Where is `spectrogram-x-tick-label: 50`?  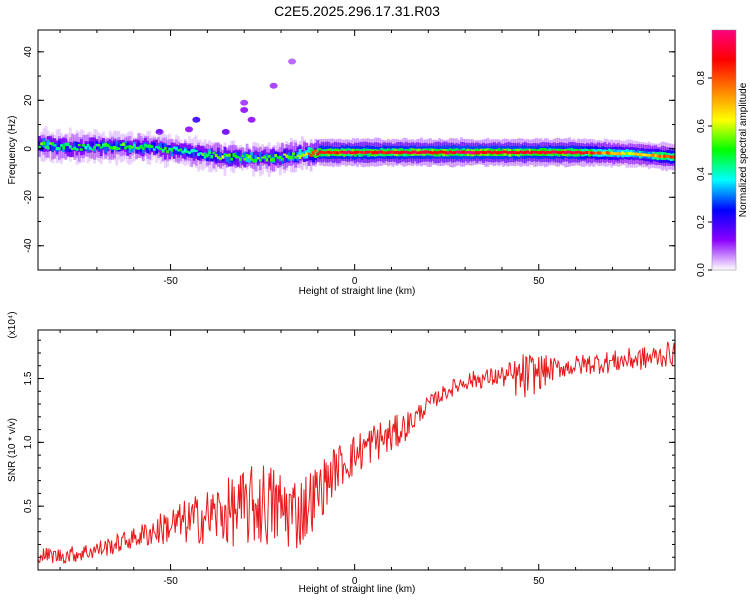 spectrogram-x-tick-label: 50 is located at coordinates (539, 281).